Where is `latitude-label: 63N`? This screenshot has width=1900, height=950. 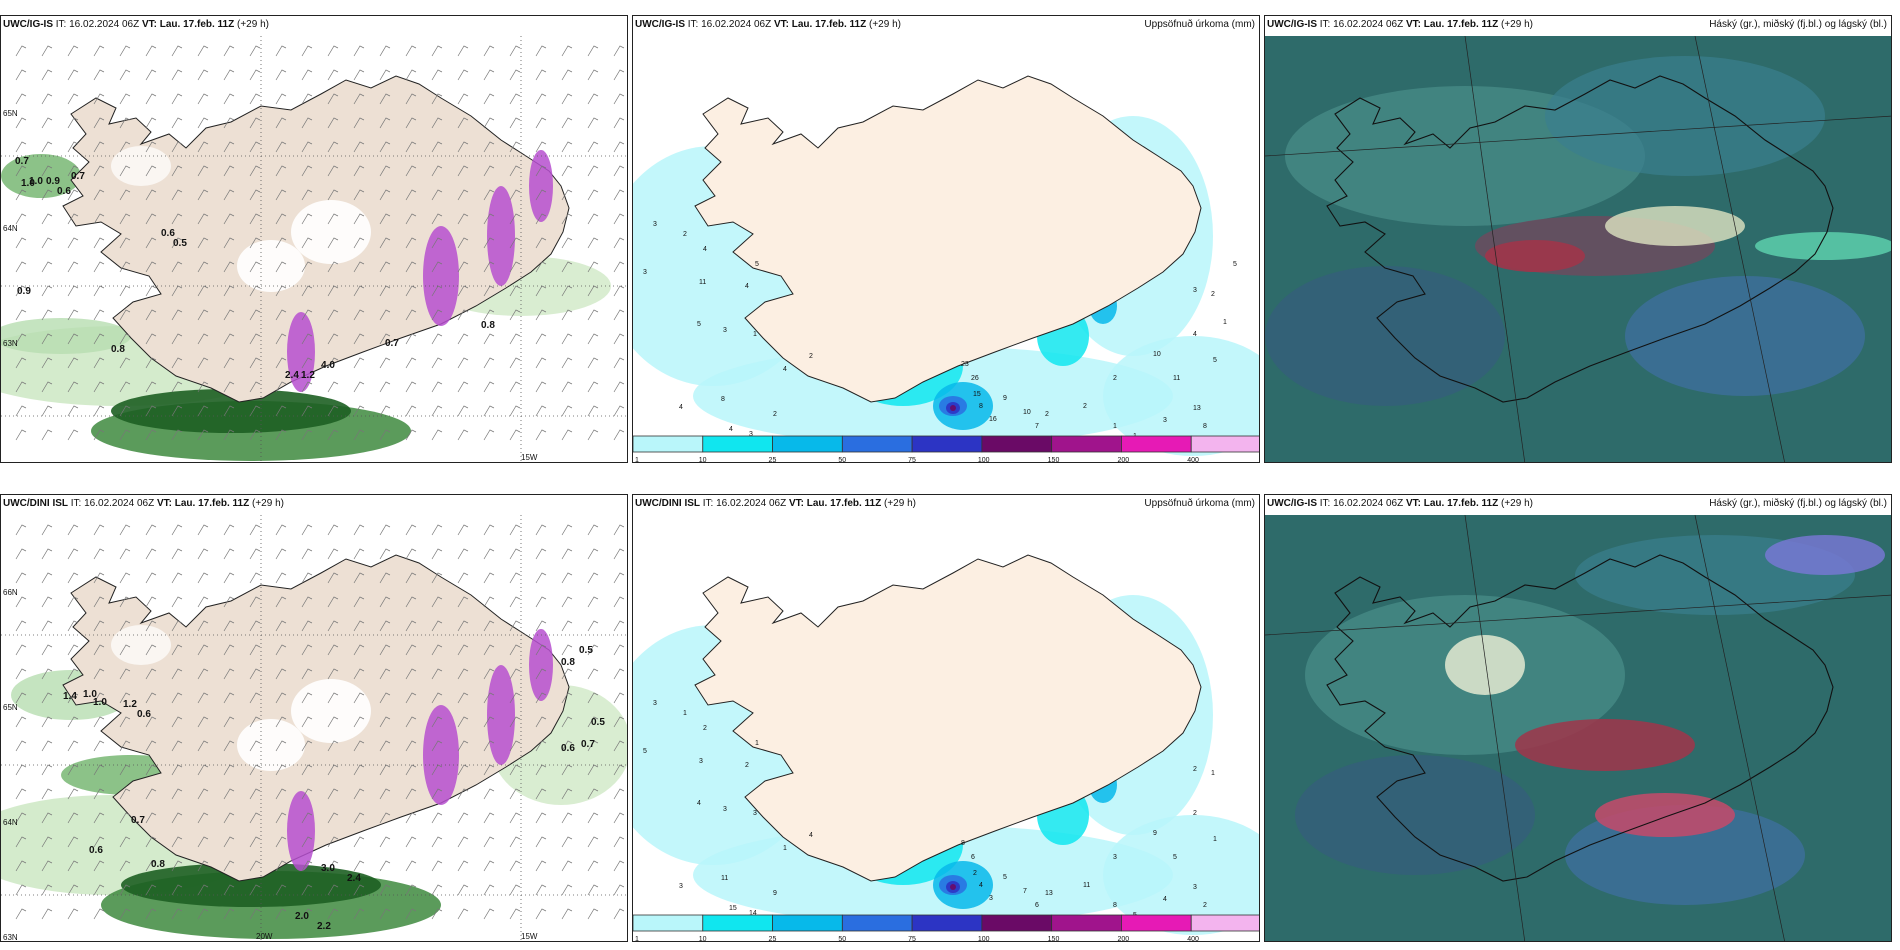
latitude-label: 63N is located at coordinates (10, 343).